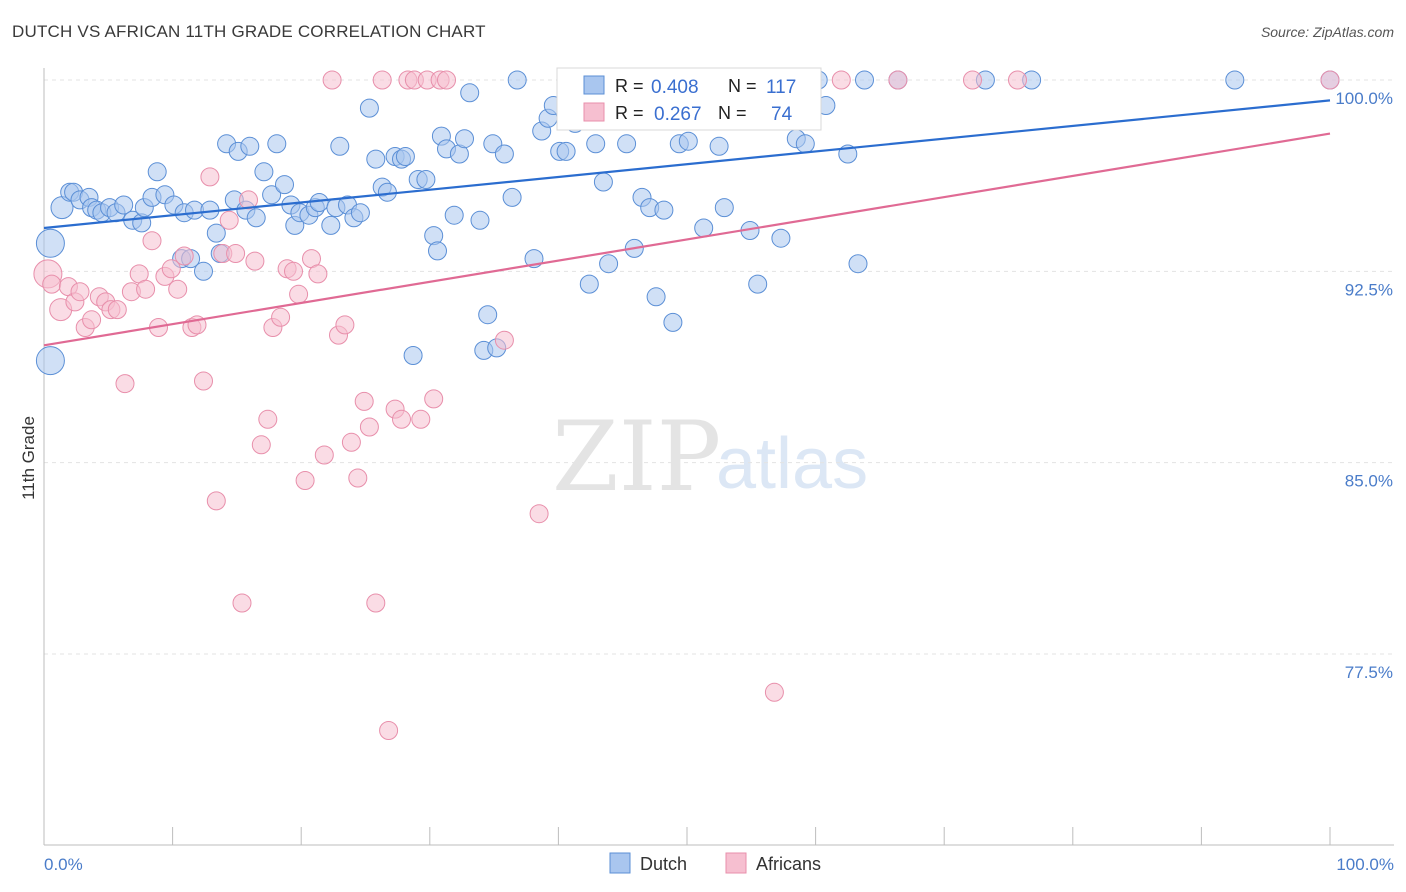 This screenshot has width=1406, height=892. I want to click on stats-africans-n-value: 74, so click(782, 114).